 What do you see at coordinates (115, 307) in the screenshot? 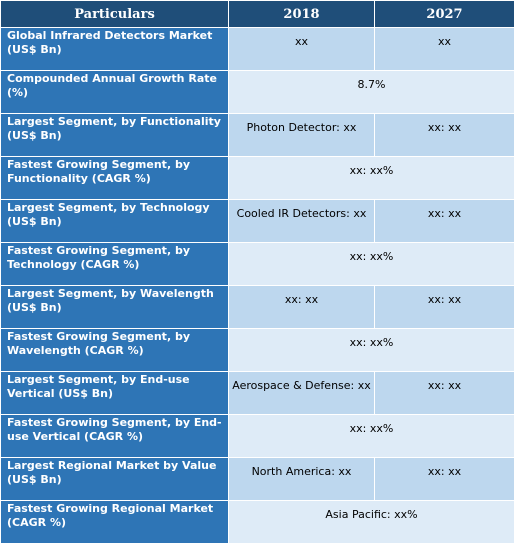
I see `row-label: Largest Segment, by Wavelength (US$ Bn)` at bounding box center [115, 307].